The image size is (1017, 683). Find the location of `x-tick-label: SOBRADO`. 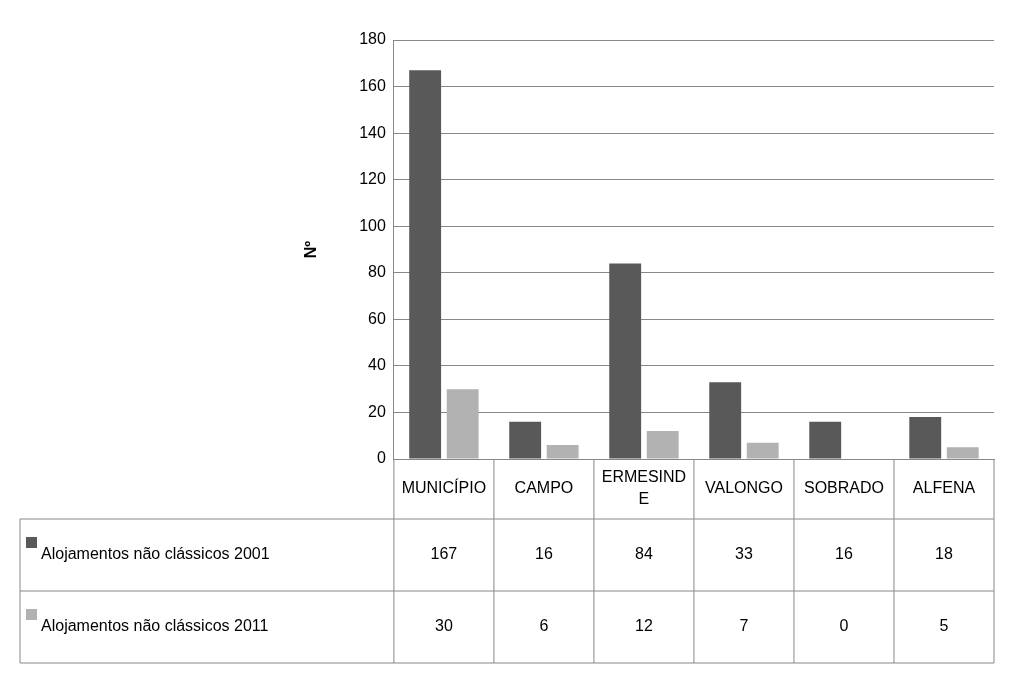

x-tick-label: SOBRADO is located at coordinates (843, 488).